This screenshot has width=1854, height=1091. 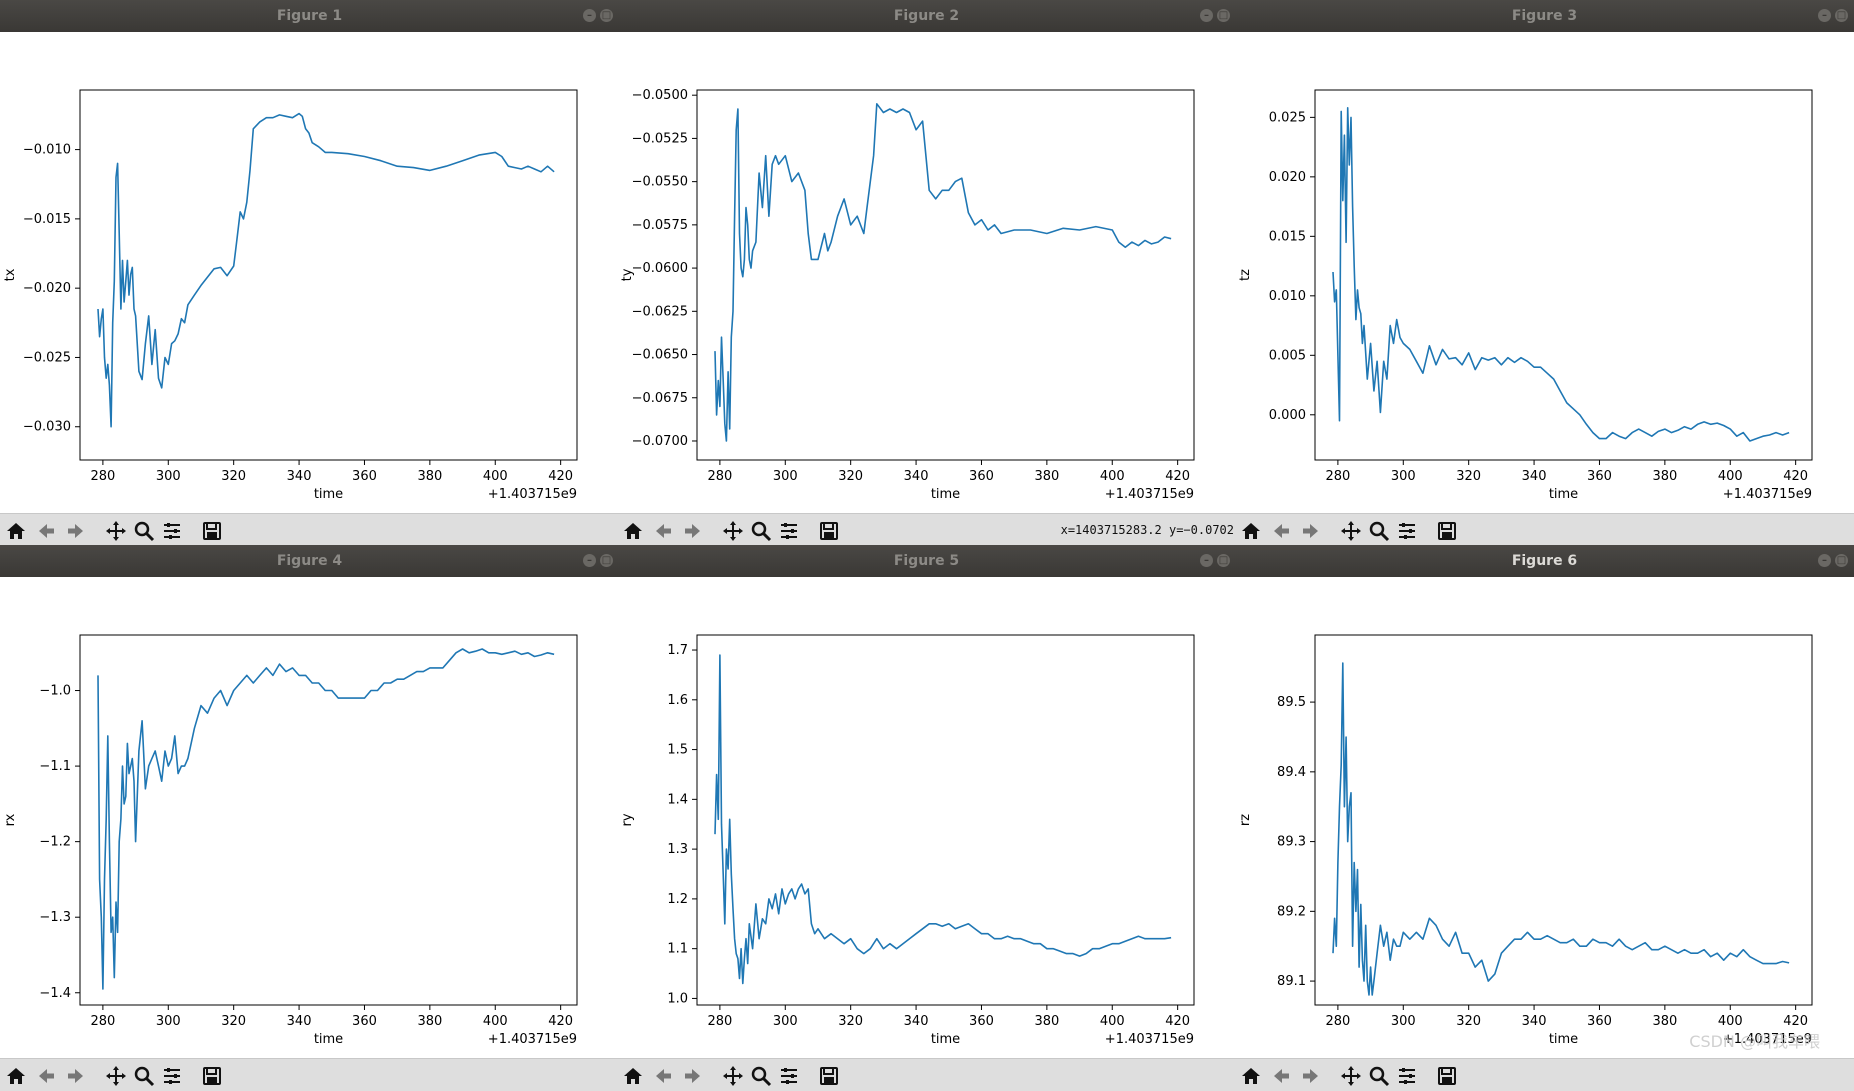 I want to click on forward-icon, so click(x=693, y=1076).